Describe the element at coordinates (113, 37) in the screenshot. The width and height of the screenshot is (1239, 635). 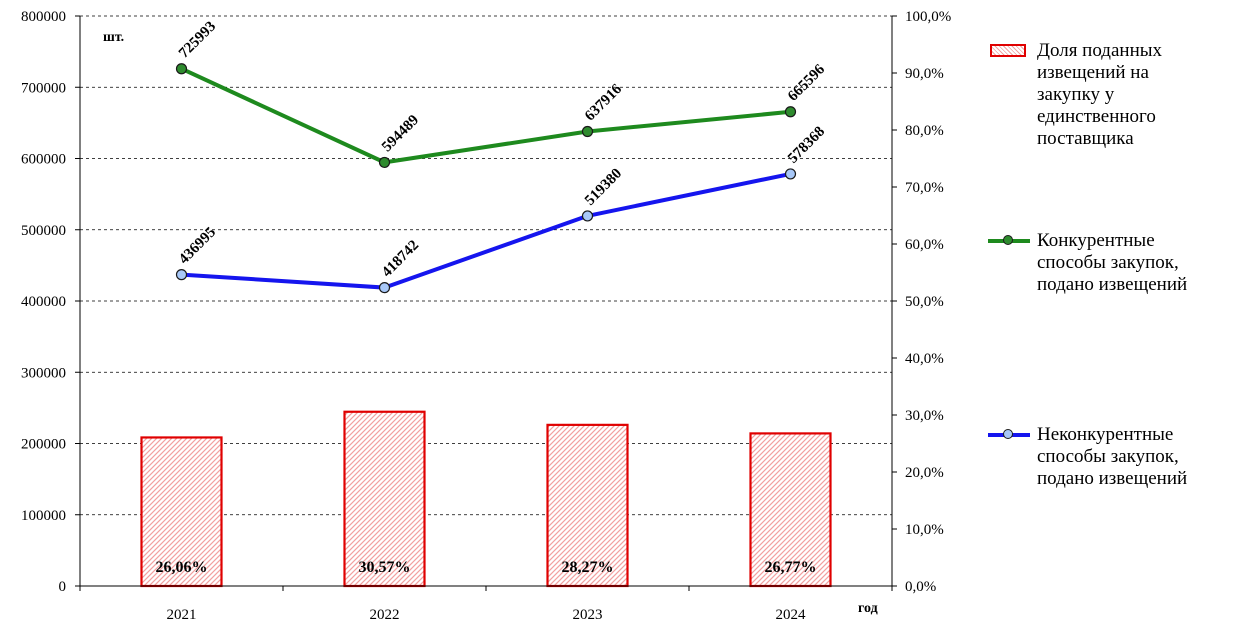
I see `y-axis-title-left: шт.` at that location.